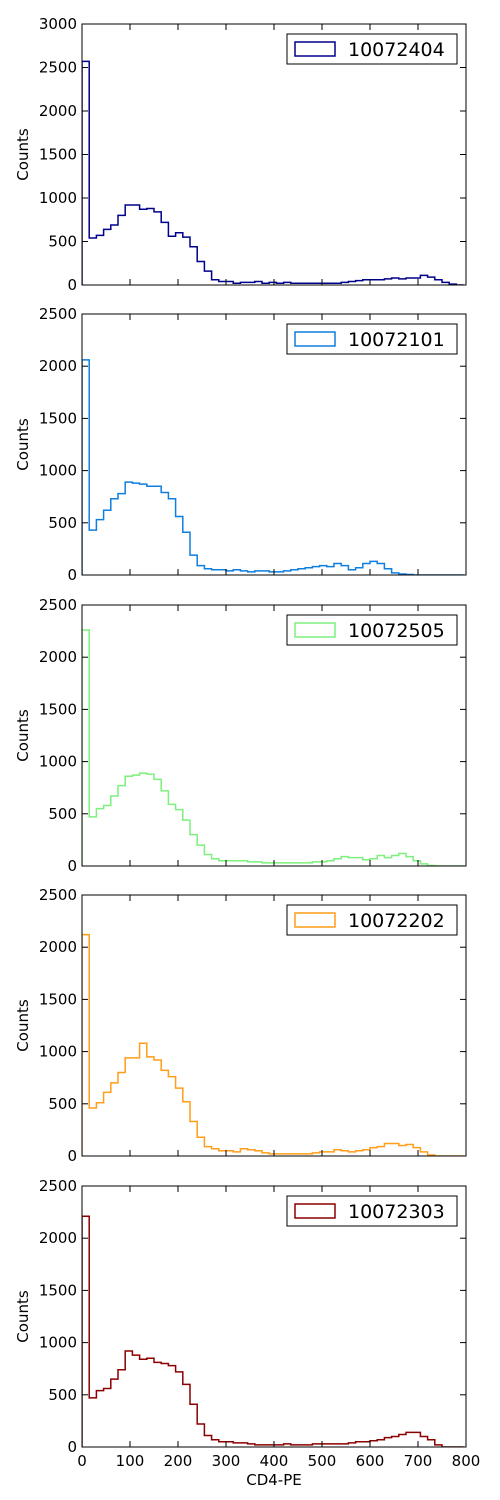 The height and width of the screenshot is (1500, 500). I want to click on x-tick-label: 300, so click(226, 1461).